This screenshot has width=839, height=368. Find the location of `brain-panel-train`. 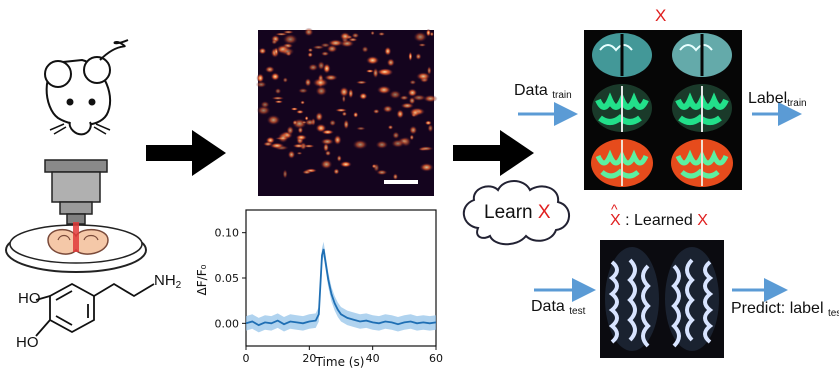

brain-panel-train is located at coordinates (663, 110).